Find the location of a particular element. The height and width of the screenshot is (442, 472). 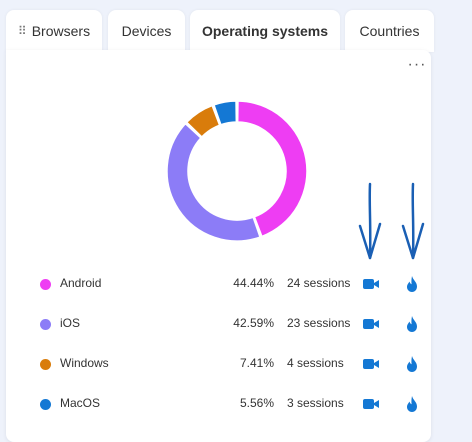

tab-label: Devices is located at coordinates (146, 31).